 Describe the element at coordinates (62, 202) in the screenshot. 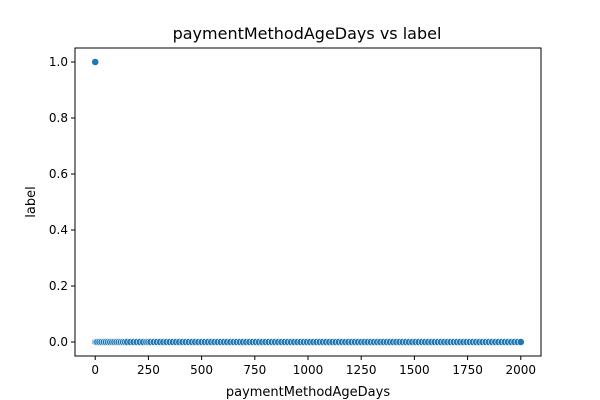

I see `y-axis: 0.0 0.2 0.4 0.6 0.8 1.0` at that location.